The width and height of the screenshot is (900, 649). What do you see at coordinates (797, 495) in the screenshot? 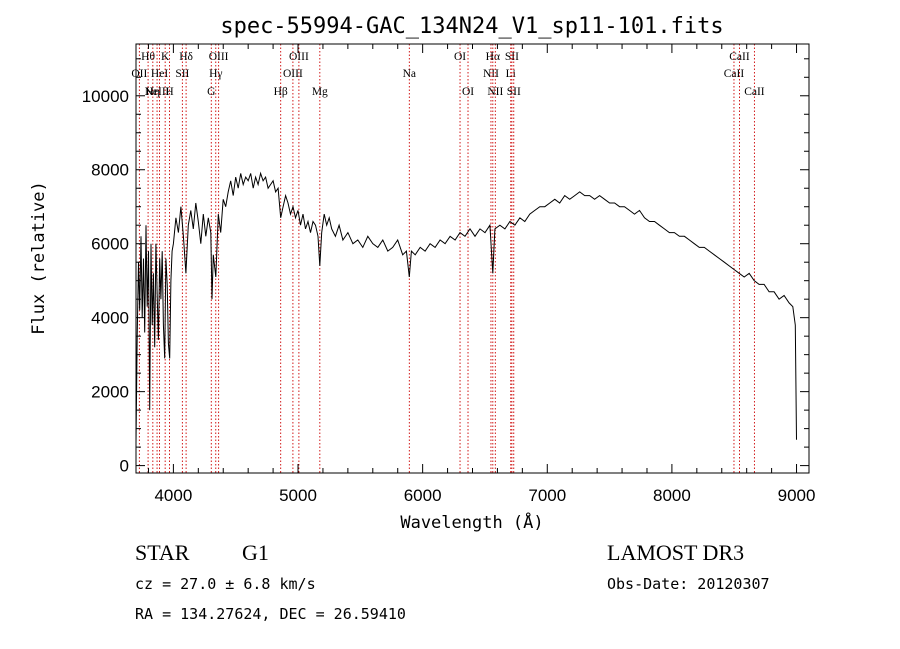
I see `x-tick-label: 9000` at bounding box center [797, 495].